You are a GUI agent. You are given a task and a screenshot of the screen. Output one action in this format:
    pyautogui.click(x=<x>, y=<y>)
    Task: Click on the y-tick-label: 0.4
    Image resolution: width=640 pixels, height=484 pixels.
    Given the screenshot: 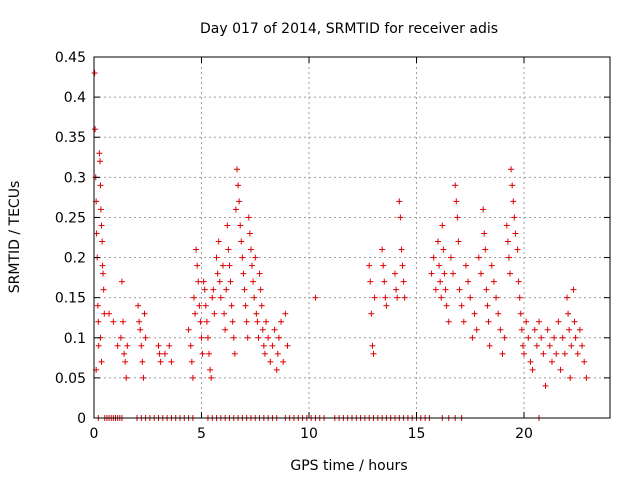 What is the action you would take?
    pyautogui.click(x=75, y=98)
    